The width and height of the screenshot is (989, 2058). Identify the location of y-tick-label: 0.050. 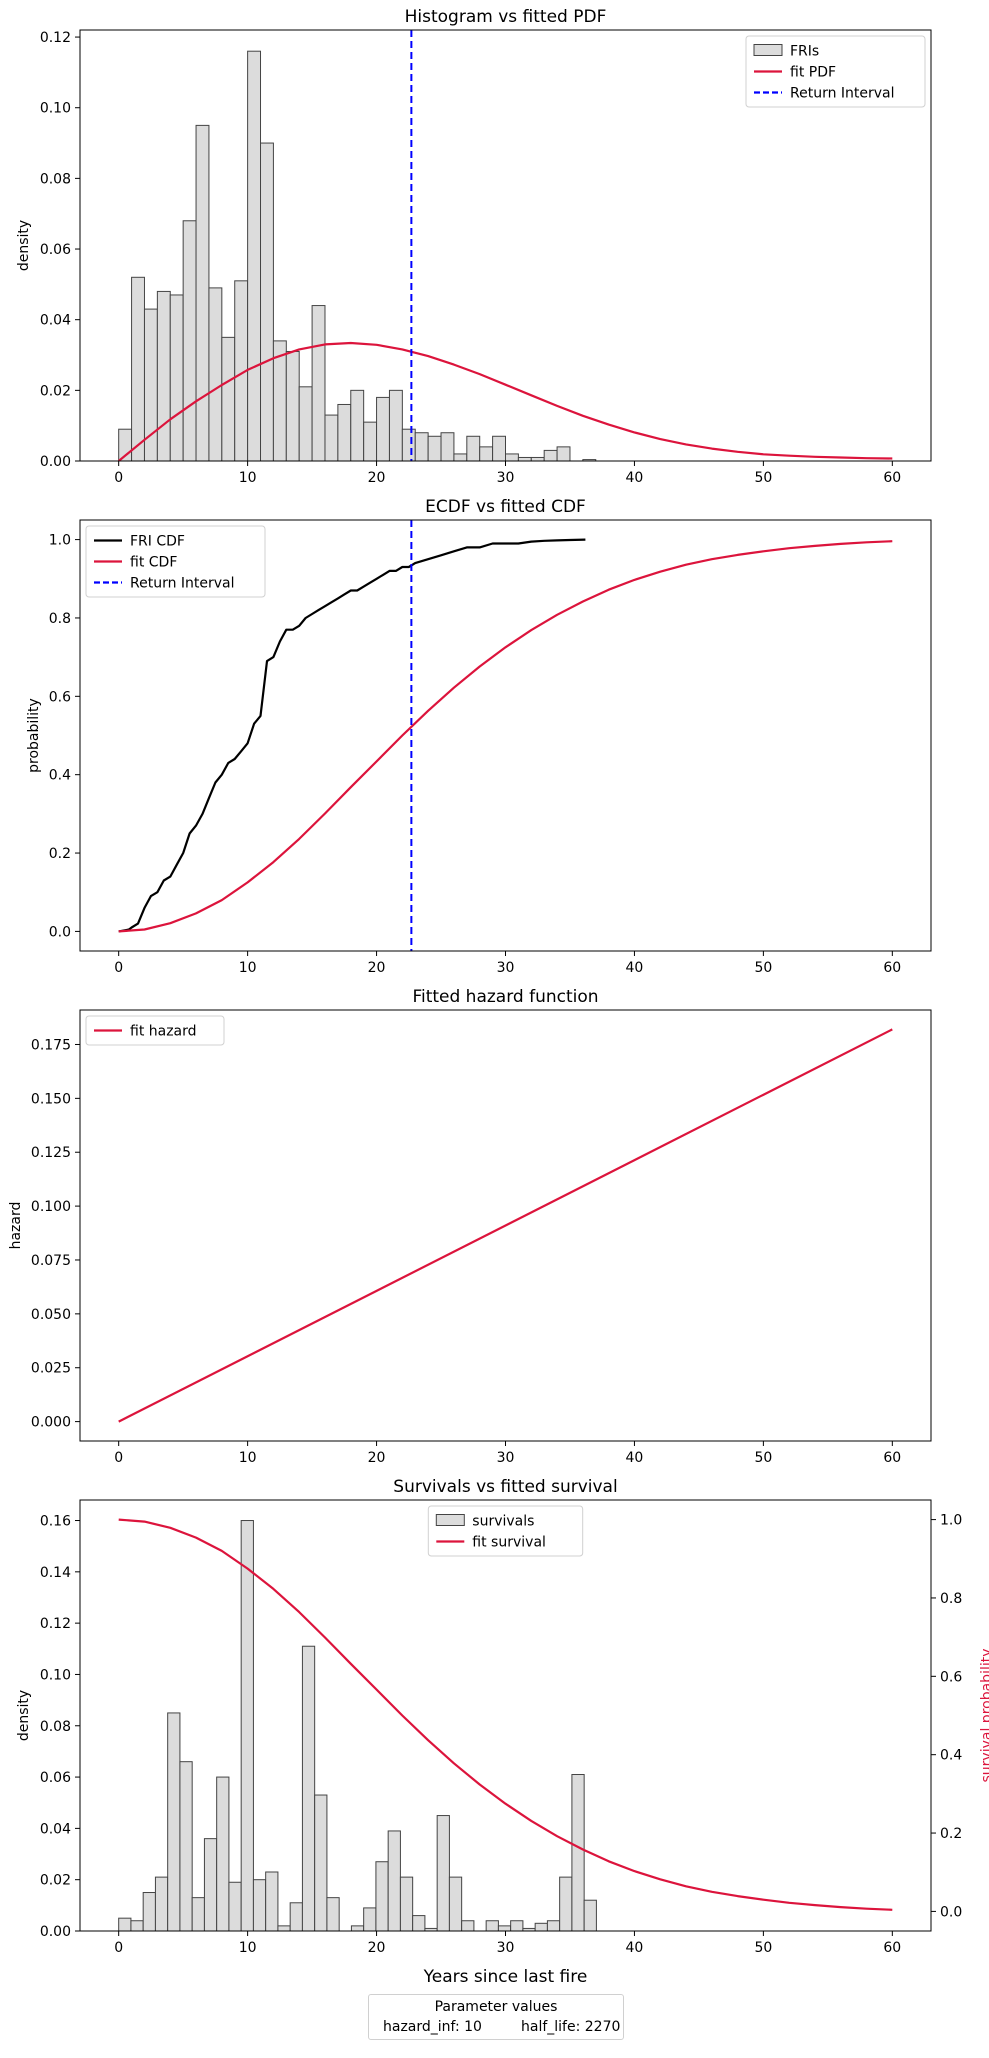
(51, 1315).